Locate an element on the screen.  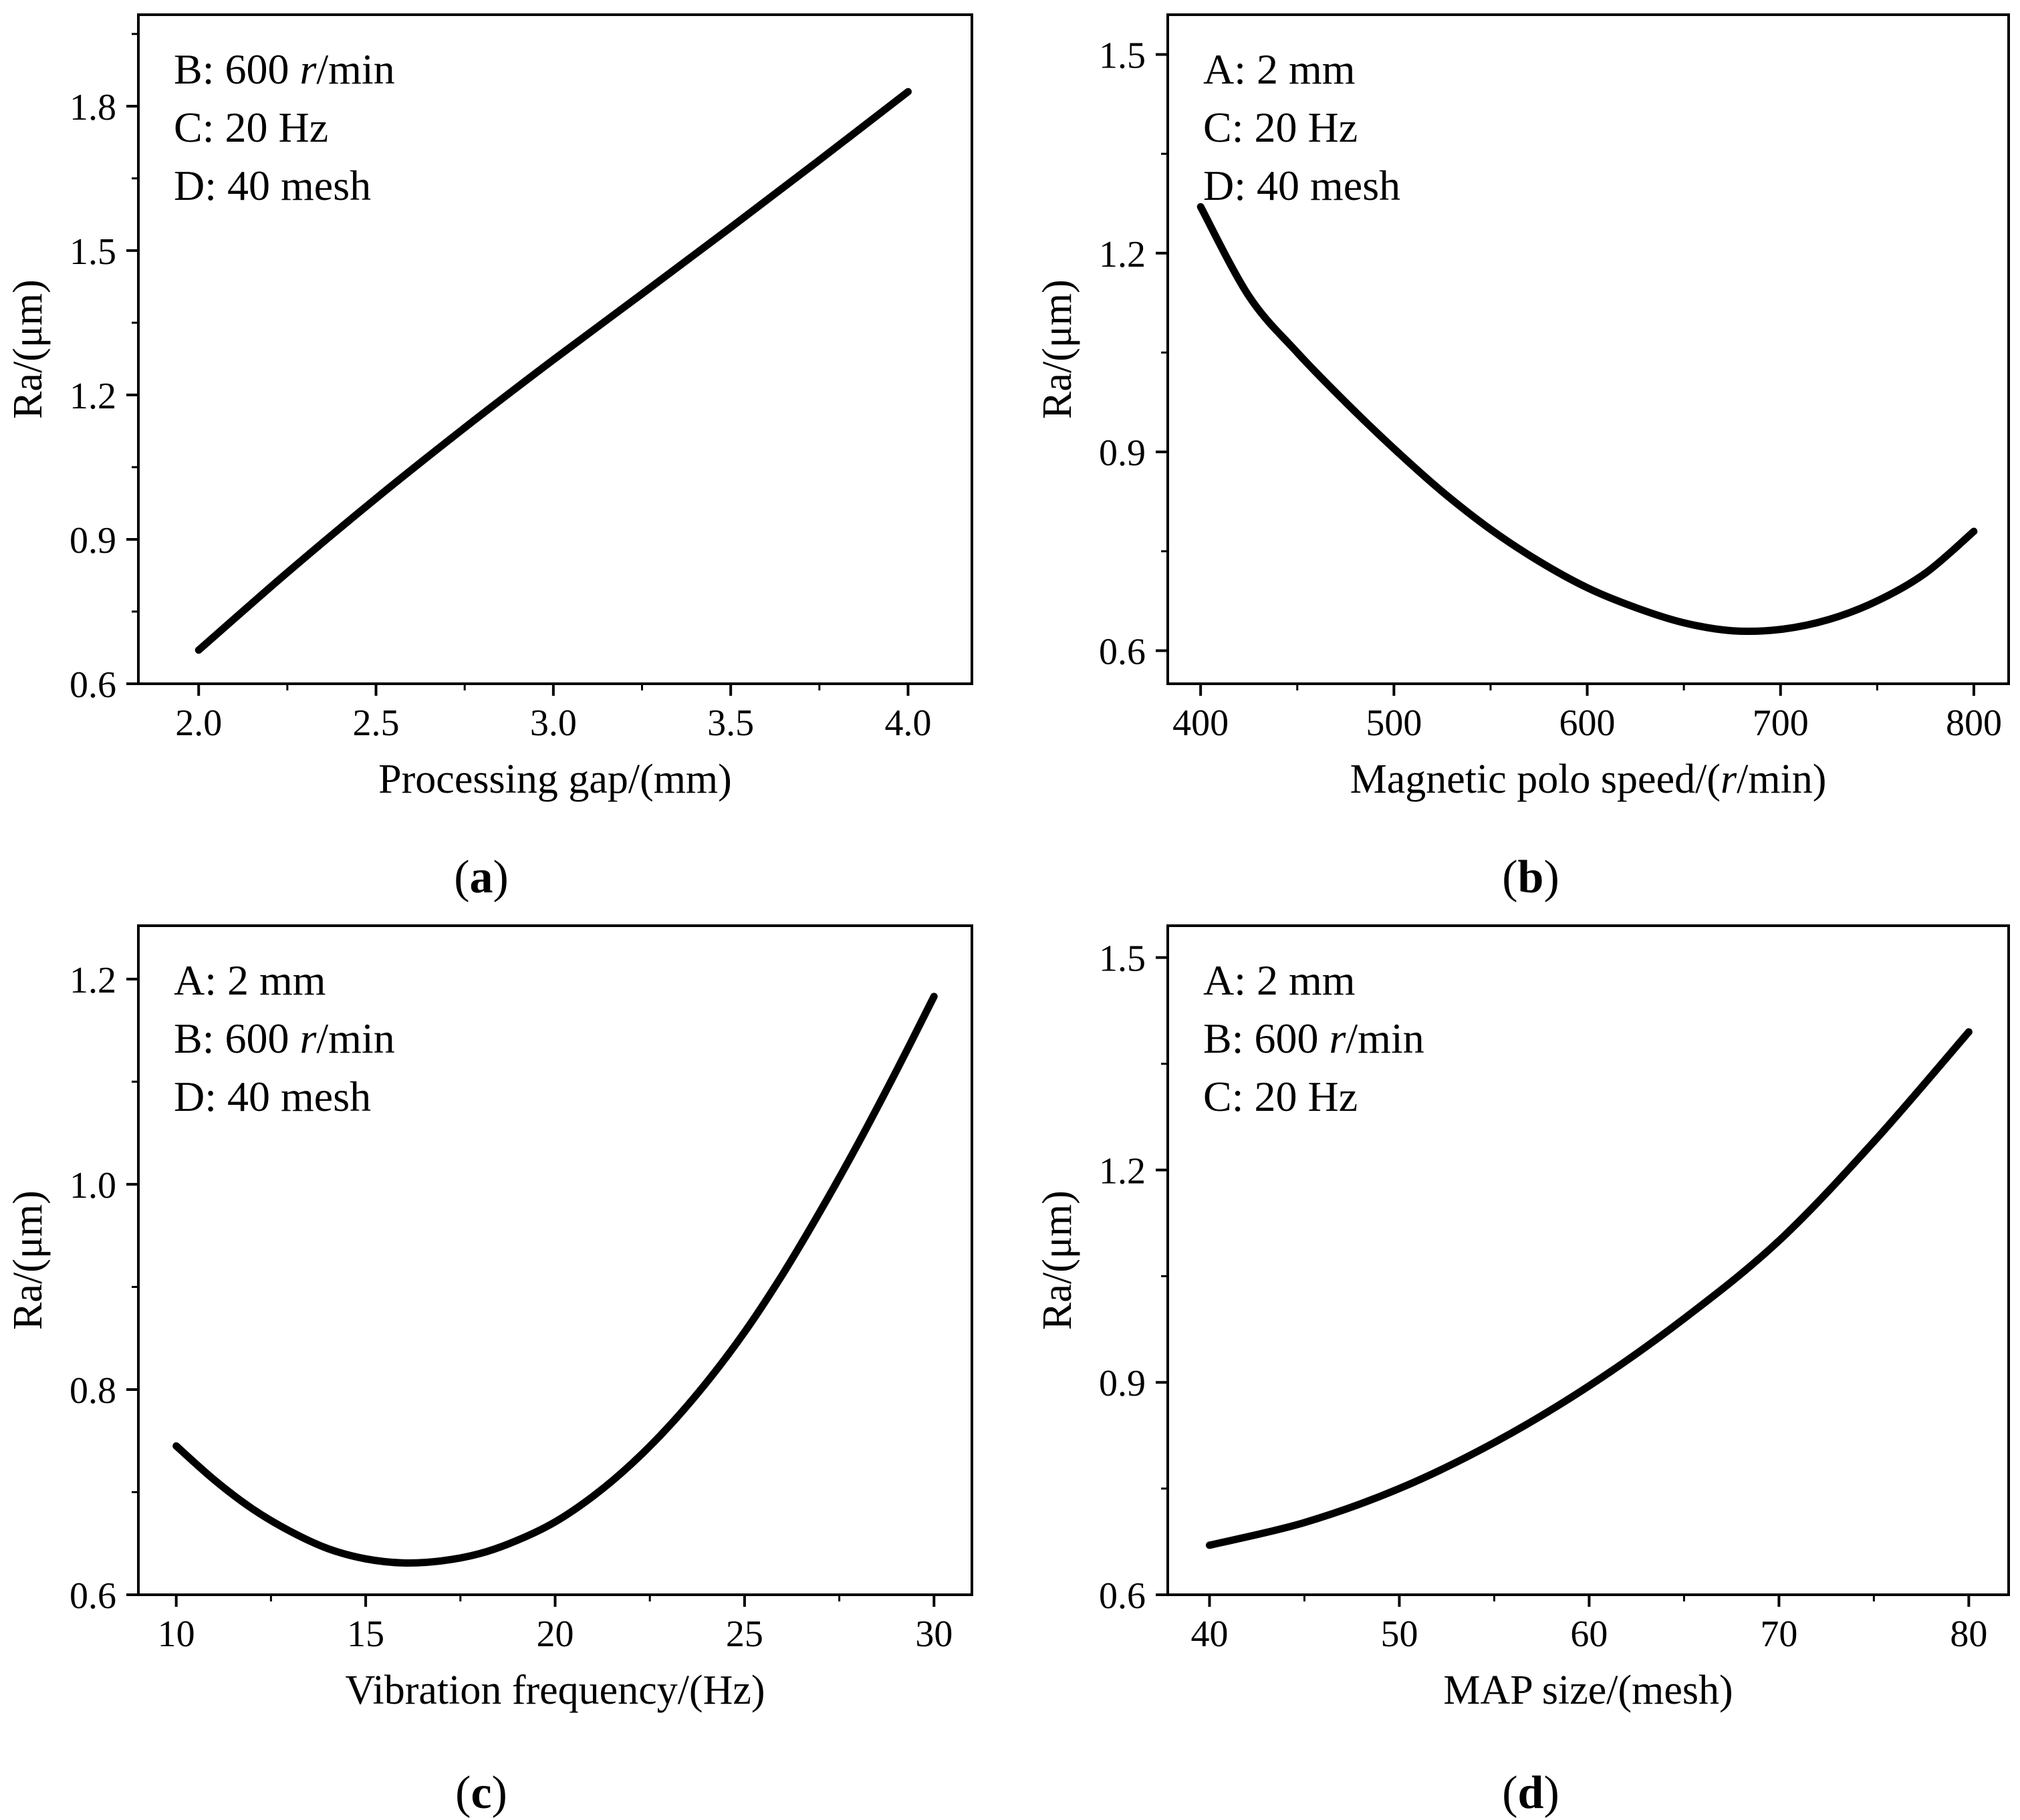
y-tick-label: 0.9 is located at coordinates (1122, 1384).